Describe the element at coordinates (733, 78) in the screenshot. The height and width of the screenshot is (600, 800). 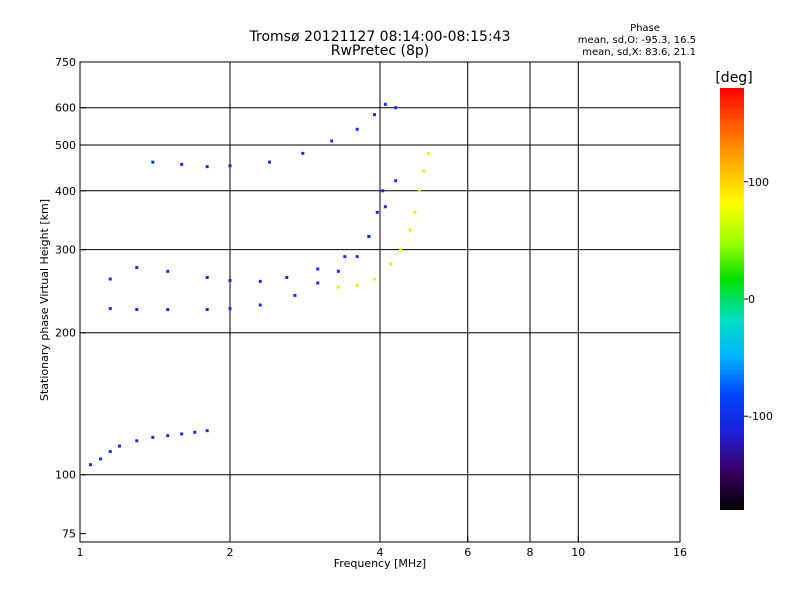
I see `colorbar-label: [deg]` at that location.